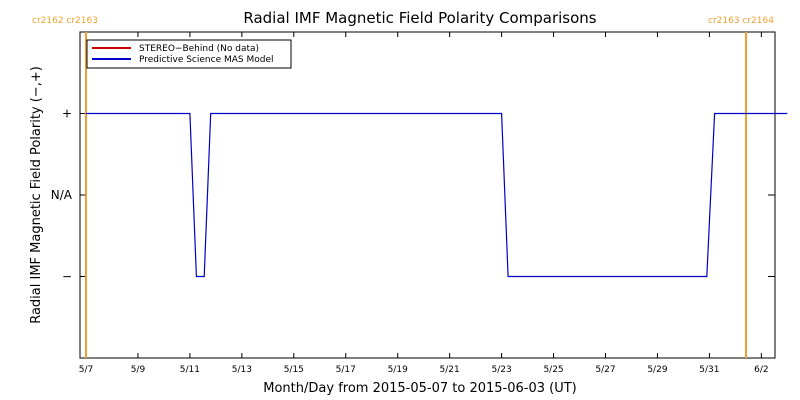 This screenshot has width=800, height=400. I want to click on legend-box, so click(189, 54).